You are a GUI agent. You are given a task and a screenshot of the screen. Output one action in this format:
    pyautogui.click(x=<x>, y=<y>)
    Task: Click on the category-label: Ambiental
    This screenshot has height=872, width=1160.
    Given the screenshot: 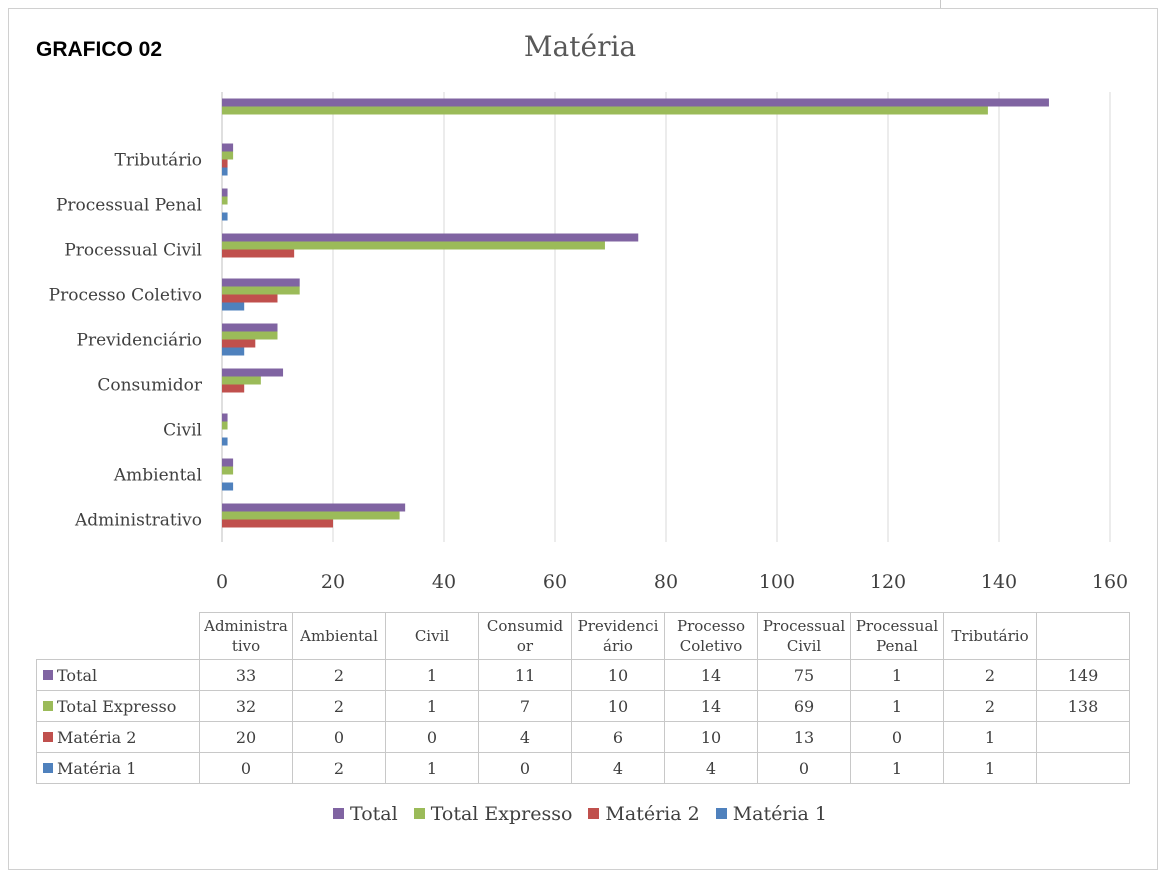 What is the action you would take?
    pyautogui.click(x=157, y=476)
    